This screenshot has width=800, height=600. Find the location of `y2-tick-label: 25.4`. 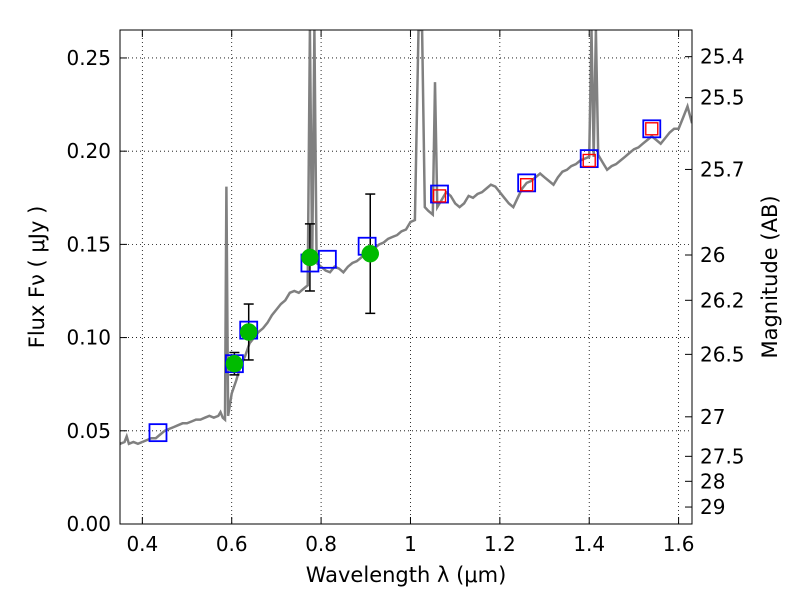

y2-tick-label: 25.4 is located at coordinates (722, 57).